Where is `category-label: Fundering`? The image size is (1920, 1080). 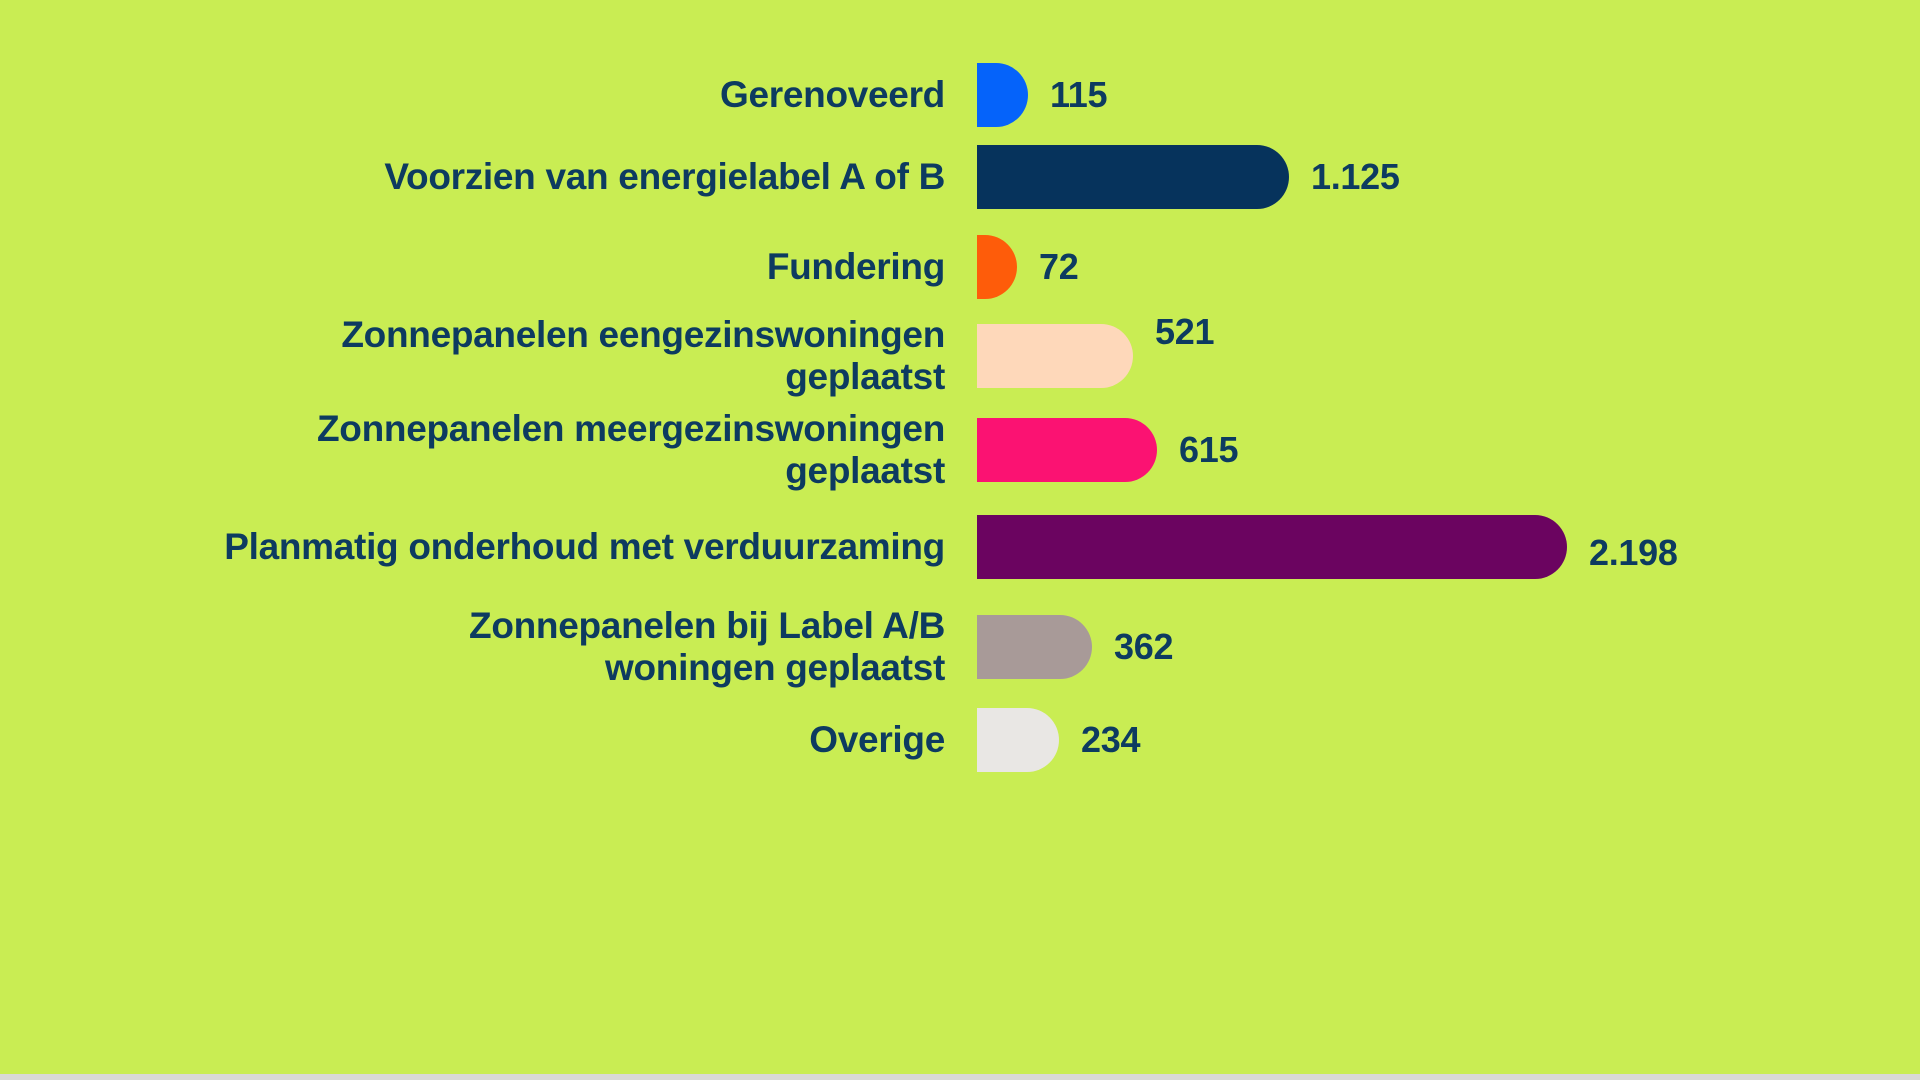 category-label: Fundering is located at coordinates (855, 266).